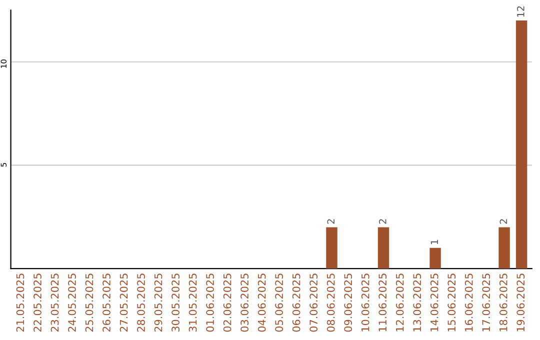 The height and width of the screenshot is (340, 540). Describe the element at coordinates (38, 303) in the screenshot. I see `x-tick-label: 22.05.2025` at that location.